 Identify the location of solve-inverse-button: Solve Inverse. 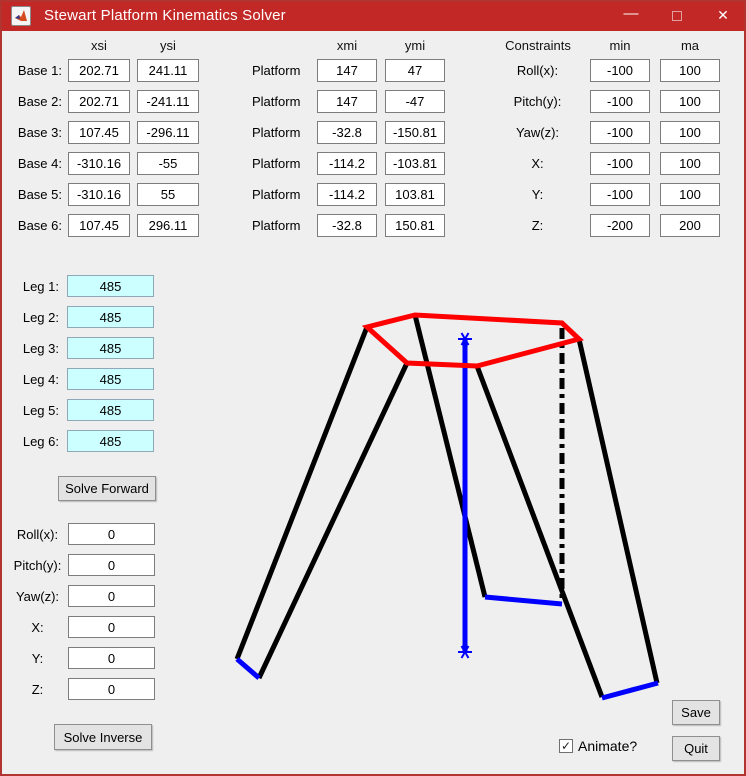
(103, 737).